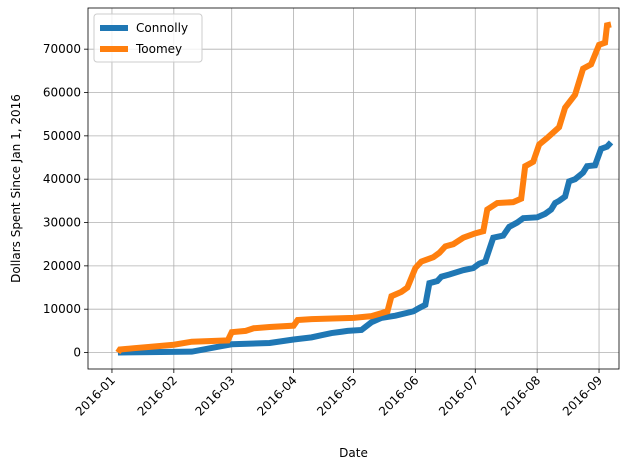  What do you see at coordinates (62, 136) in the screenshot?
I see `y-tick-label: 50000` at bounding box center [62, 136].